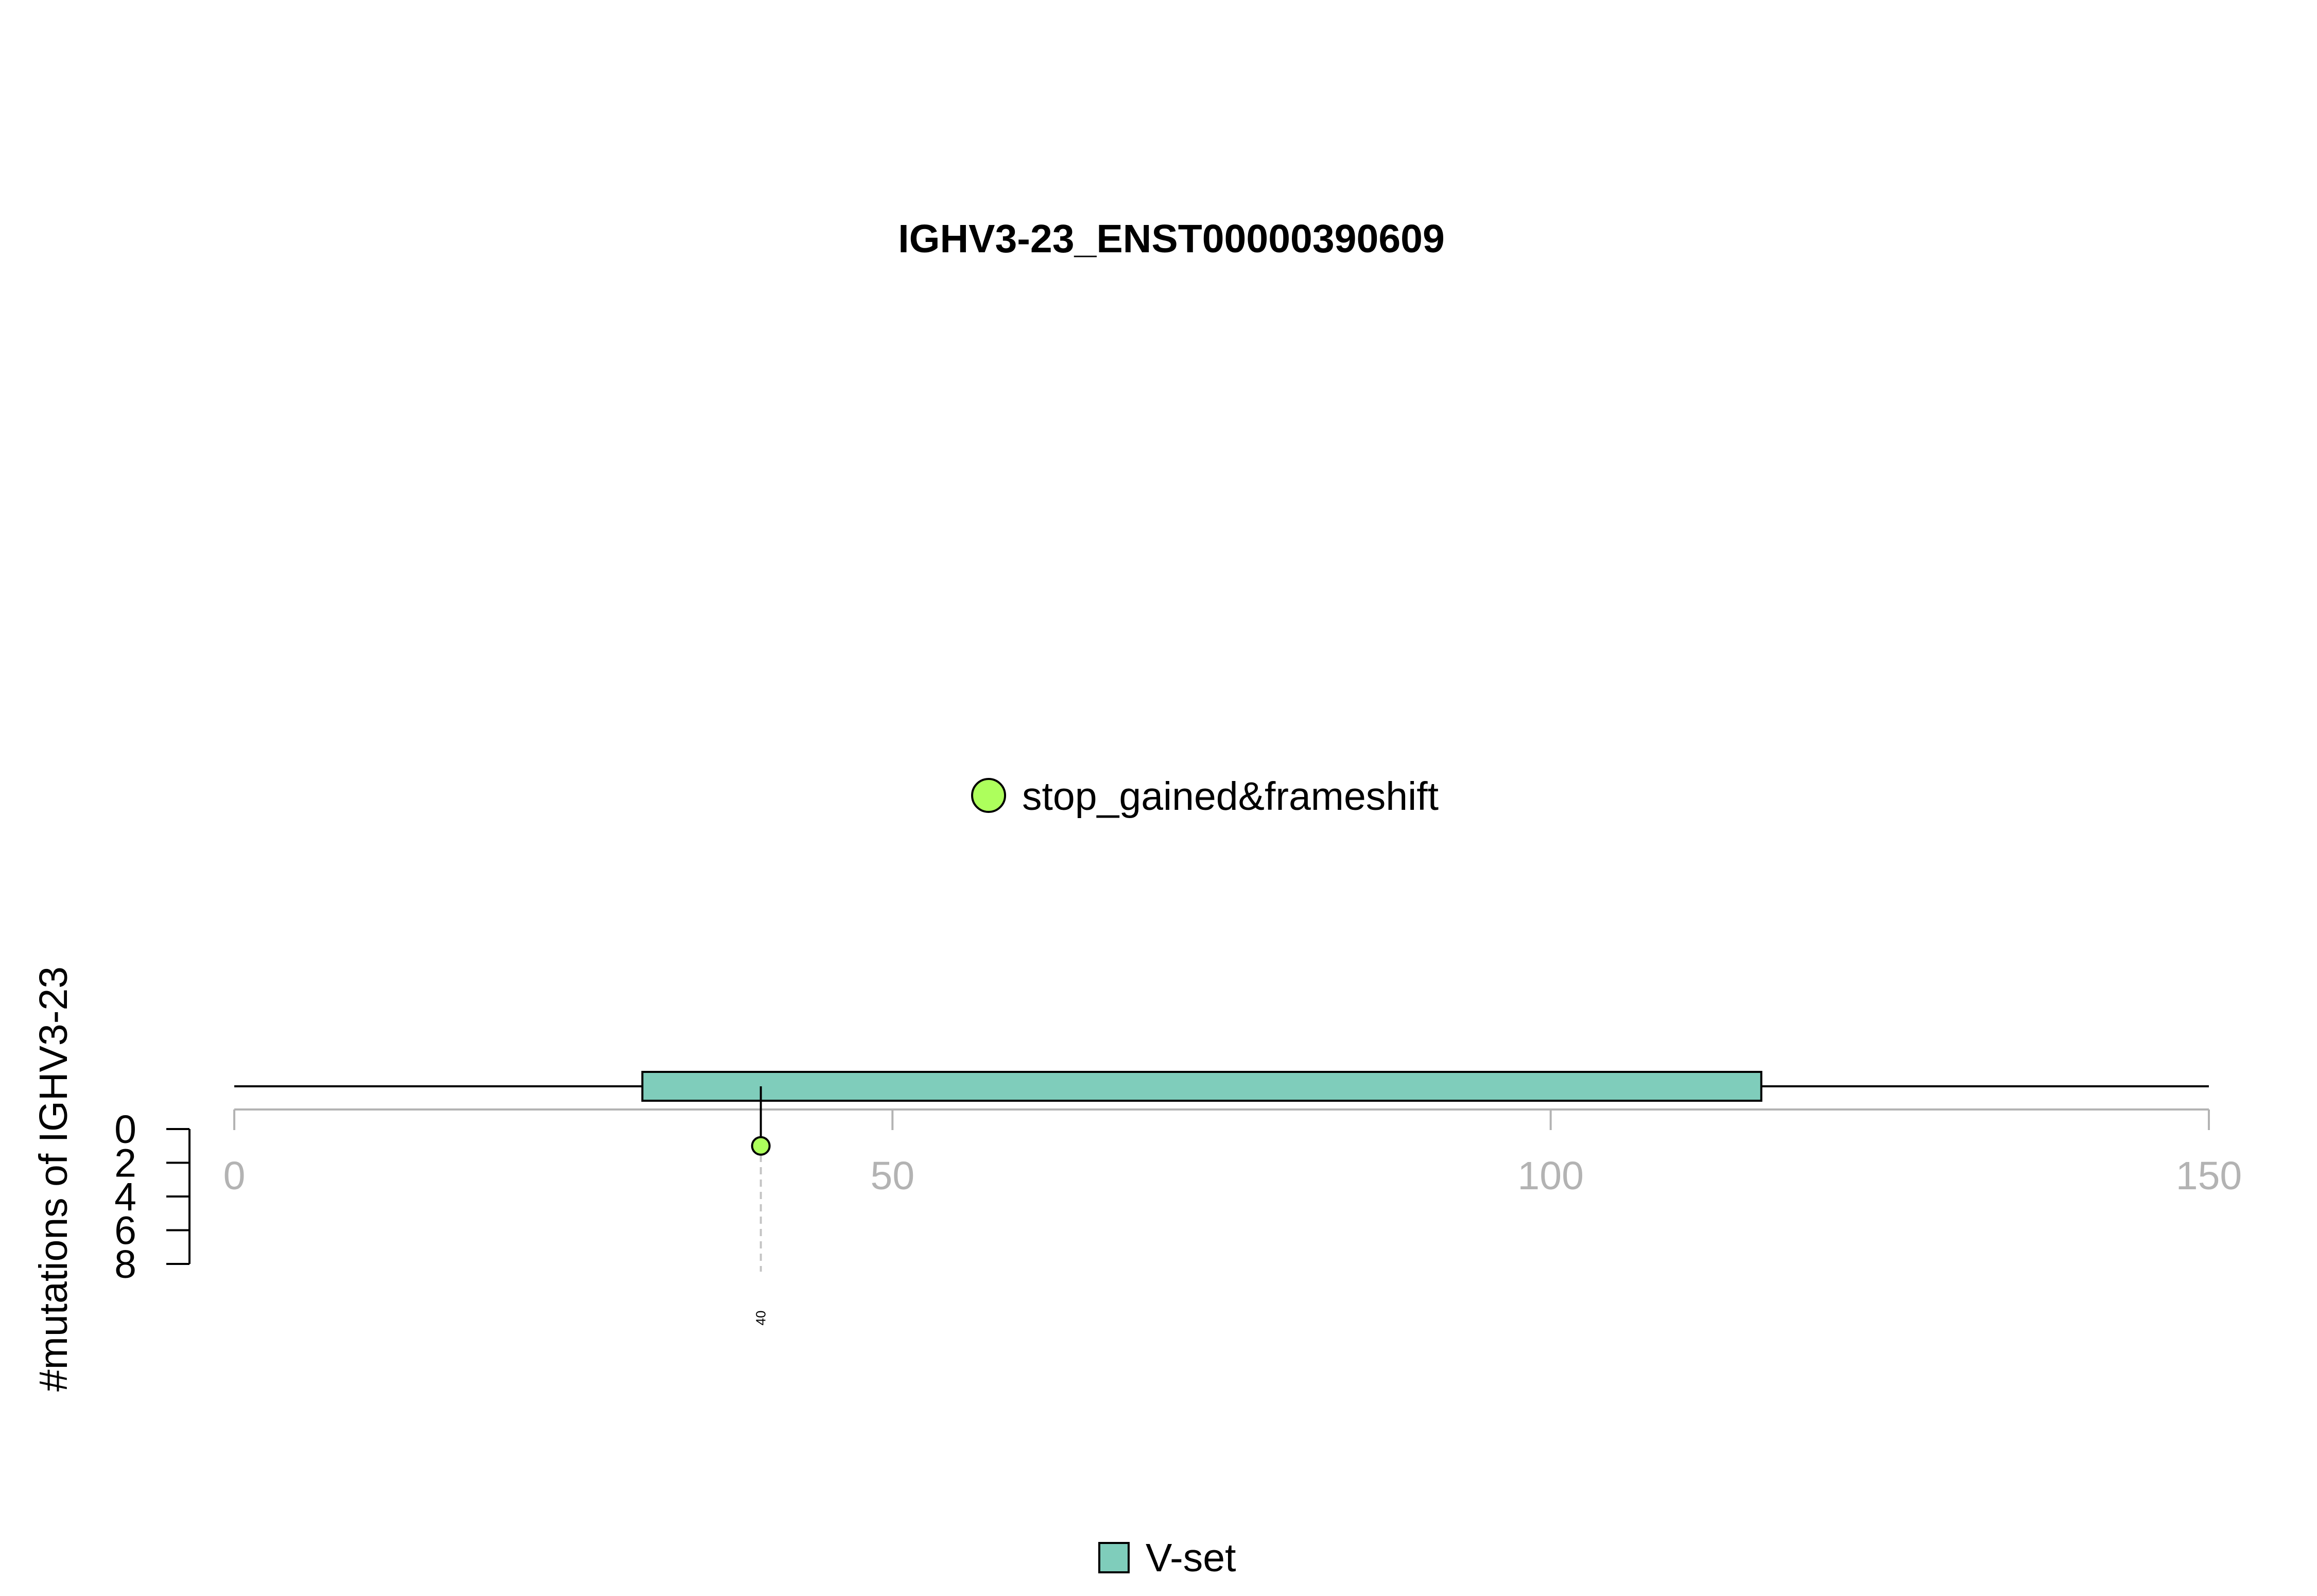 This screenshot has height=1596, width=2317. I want to click on legend-marker, so click(988, 795).